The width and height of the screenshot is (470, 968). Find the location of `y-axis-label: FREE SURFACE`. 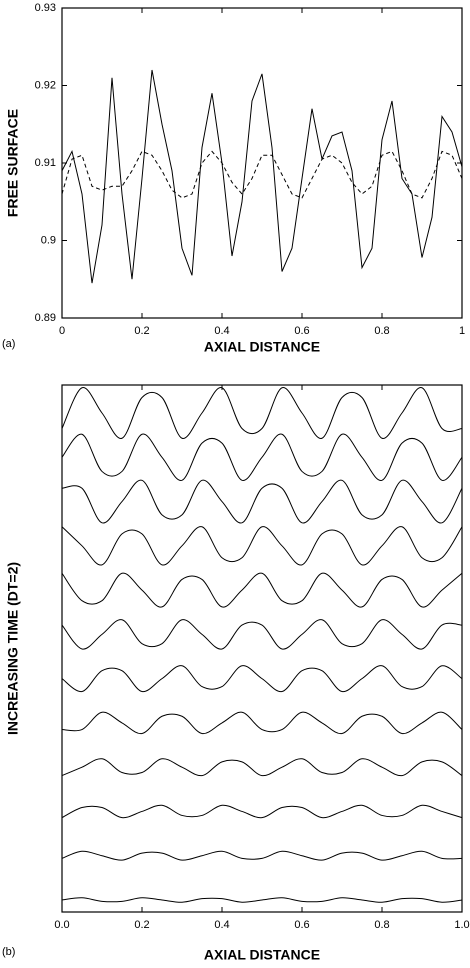

y-axis-label: FREE SURFACE is located at coordinates (13, 163).